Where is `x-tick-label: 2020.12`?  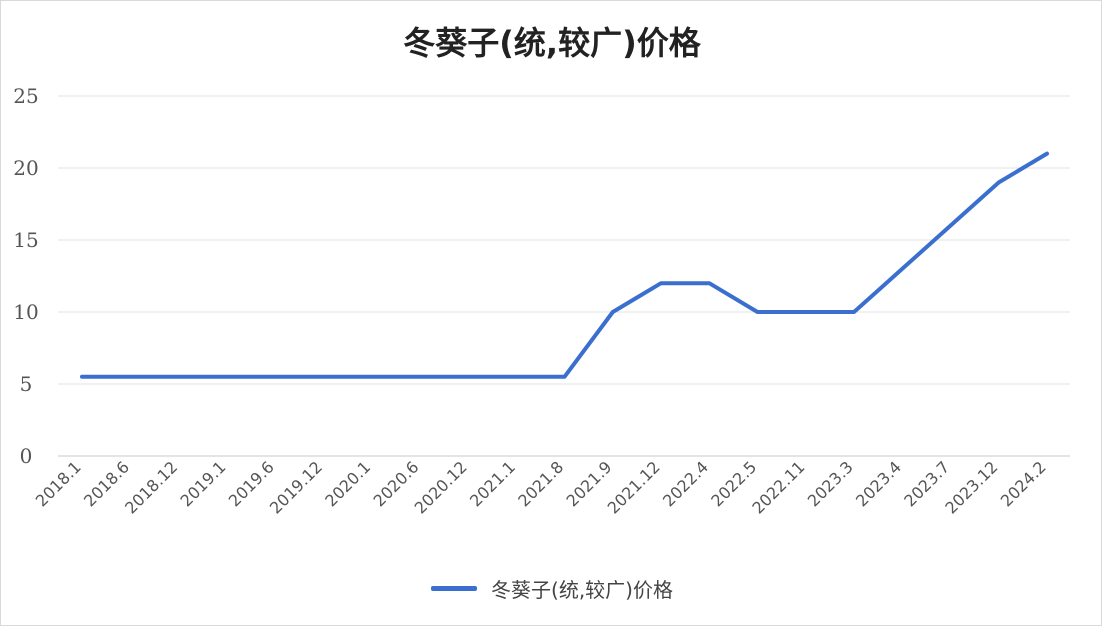
x-tick-label: 2020.12 is located at coordinates (441, 487).